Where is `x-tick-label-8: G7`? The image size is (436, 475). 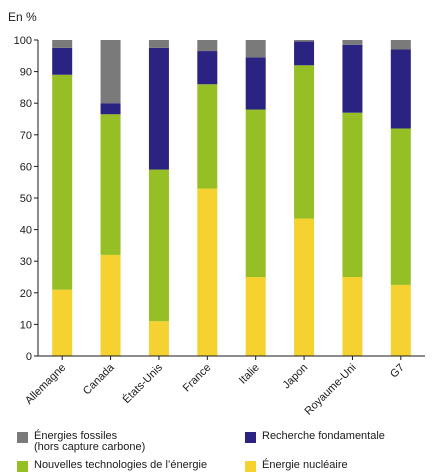
x-tick-label-8: G7 is located at coordinates (397, 371).